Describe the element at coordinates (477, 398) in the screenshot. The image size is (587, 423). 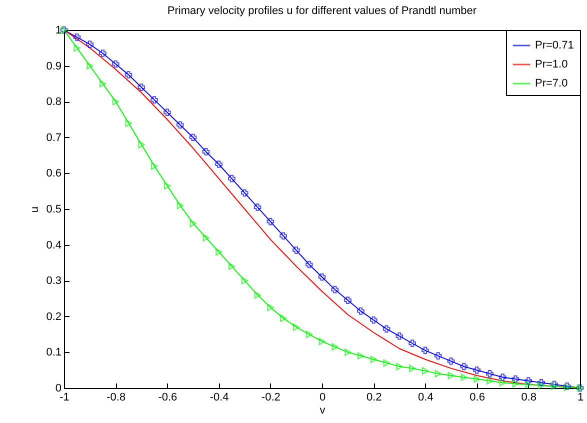
I see `x-tick-label: 0.6` at that location.